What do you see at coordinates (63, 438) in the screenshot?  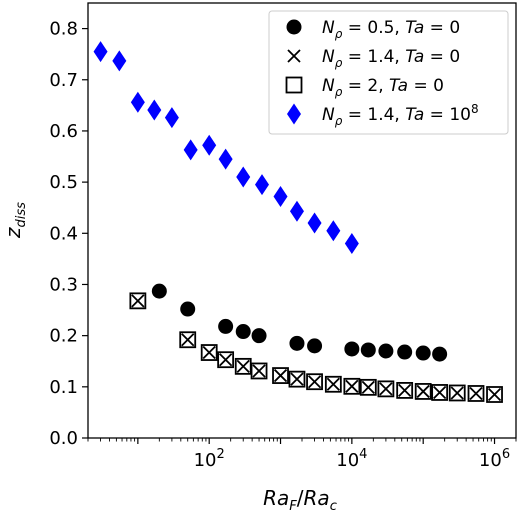 I see `y-tick-label: 0.0` at bounding box center [63, 438].